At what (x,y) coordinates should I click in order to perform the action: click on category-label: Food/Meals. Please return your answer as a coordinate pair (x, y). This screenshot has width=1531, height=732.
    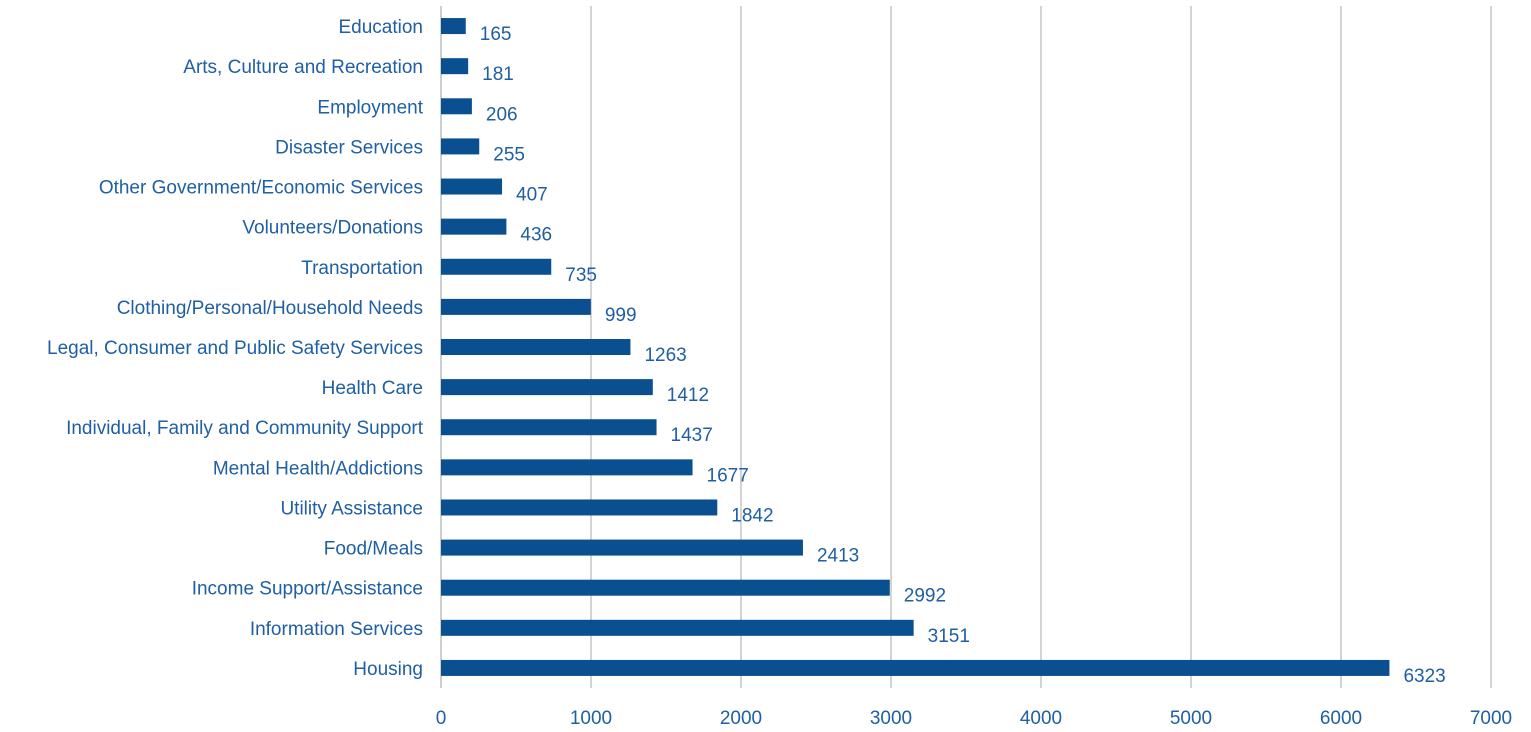
    Looking at the image, I should click on (373, 549).